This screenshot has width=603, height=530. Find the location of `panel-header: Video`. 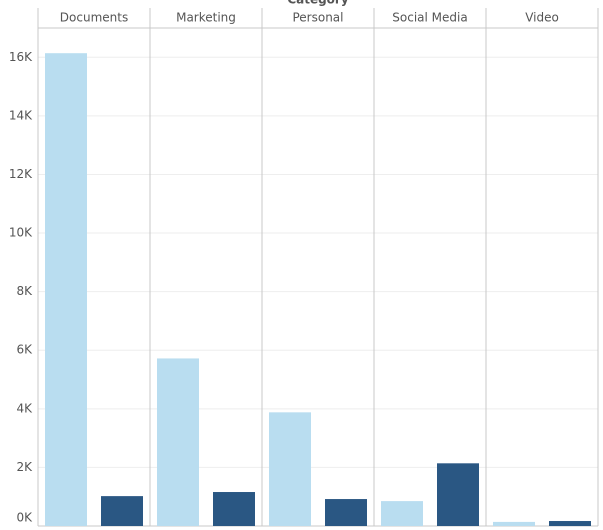

panel-header: Video is located at coordinates (542, 18).